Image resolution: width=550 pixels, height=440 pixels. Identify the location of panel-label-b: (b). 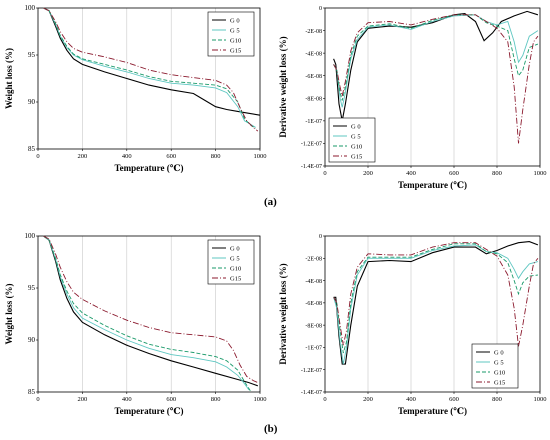
(271, 429).